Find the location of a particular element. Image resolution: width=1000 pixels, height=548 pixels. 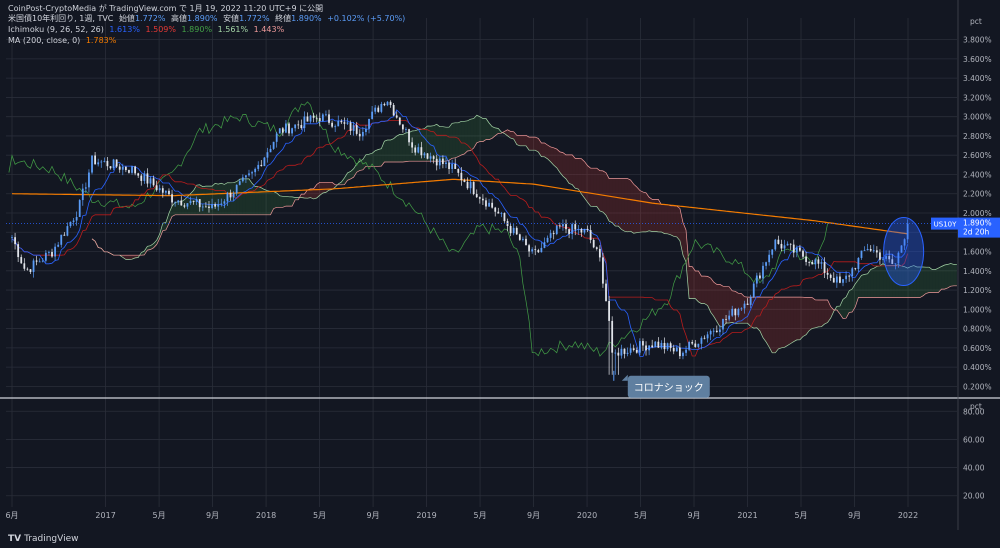

bottom-bar is located at coordinates (500, 539).